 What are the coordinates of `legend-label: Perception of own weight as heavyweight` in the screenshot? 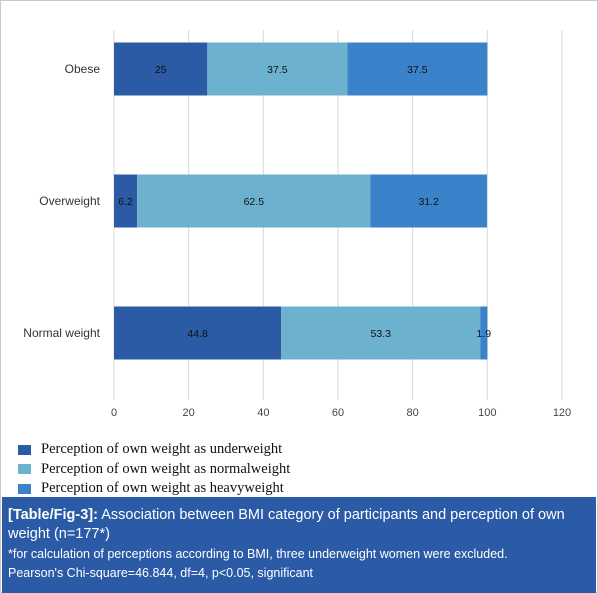 It's located at (162, 488).